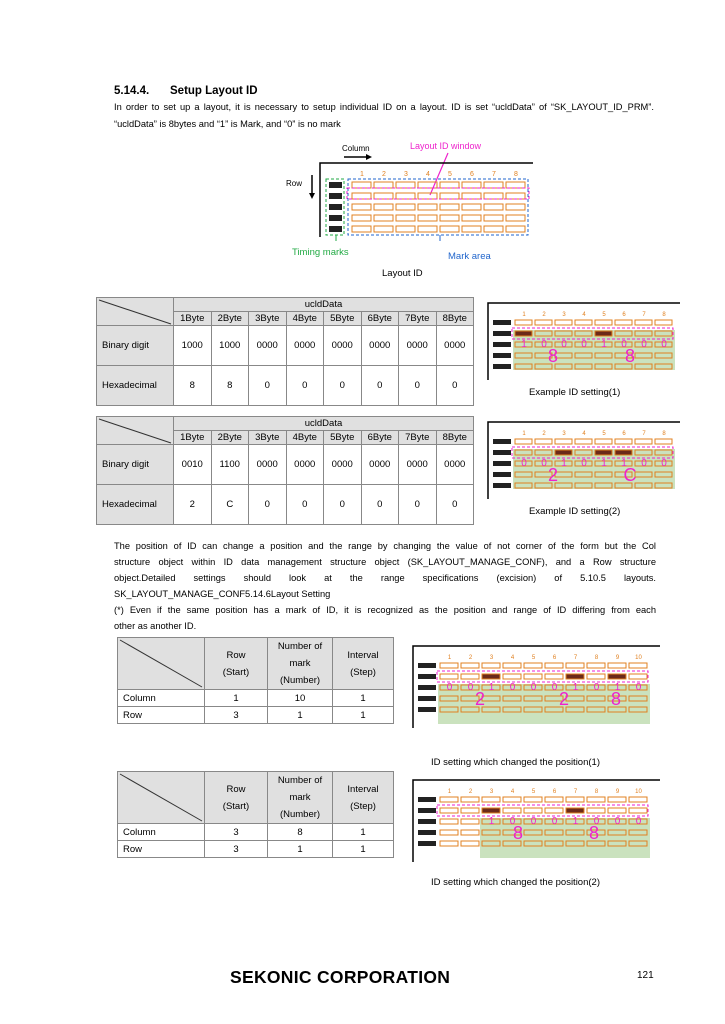  What do you see at coordinates (564, 434) in the screenshot?
I see `column-number: 3` at bounding box center [564, 434].